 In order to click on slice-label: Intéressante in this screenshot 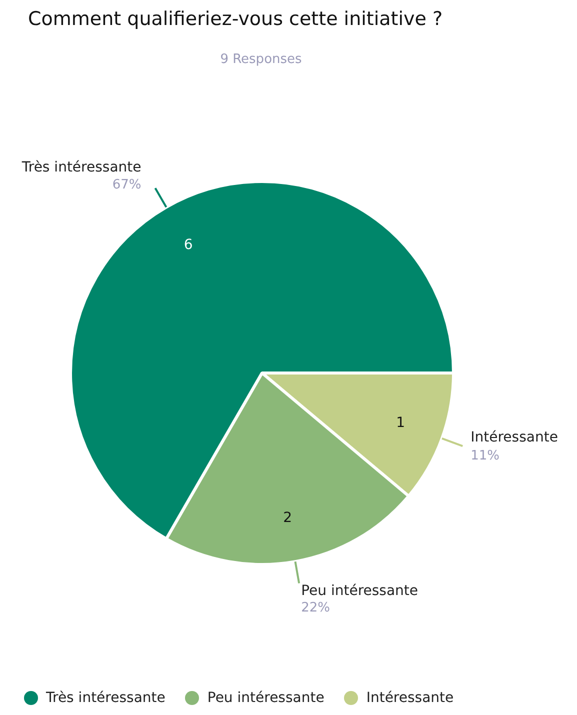, I will do `click(514, 438)`.